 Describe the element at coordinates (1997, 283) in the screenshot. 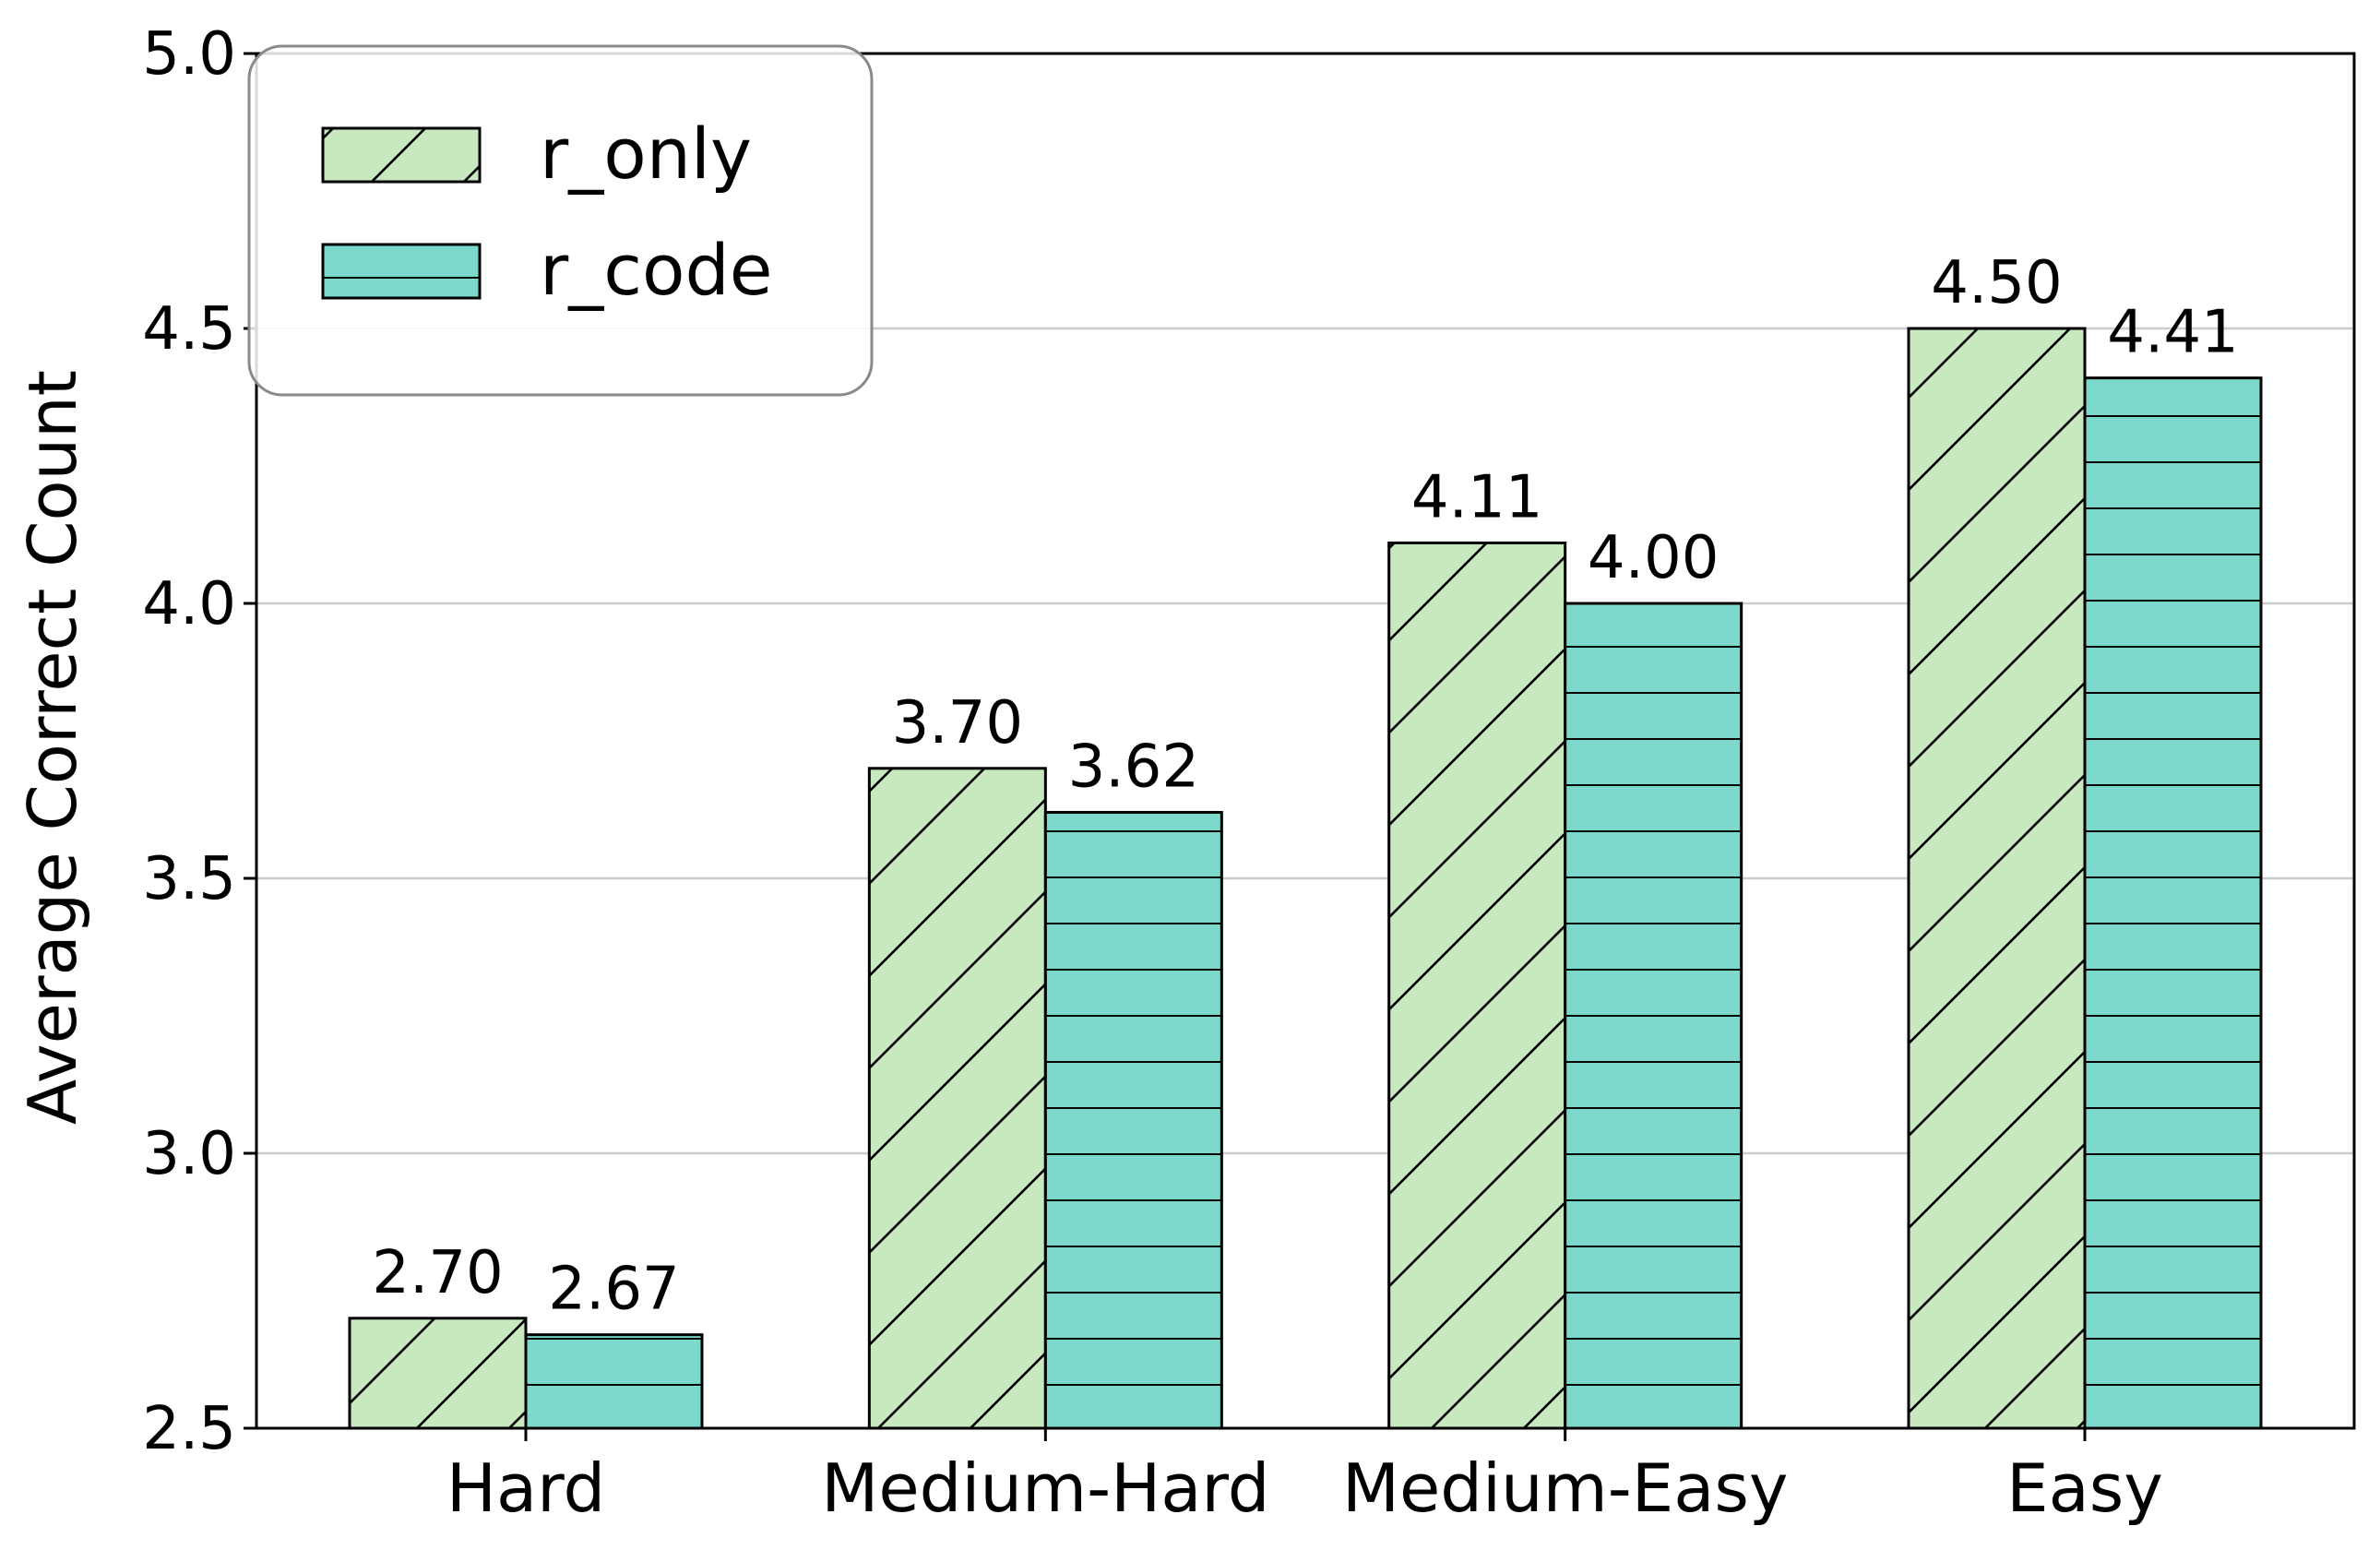

I see `data-label-r-only: 4.50` at that location.